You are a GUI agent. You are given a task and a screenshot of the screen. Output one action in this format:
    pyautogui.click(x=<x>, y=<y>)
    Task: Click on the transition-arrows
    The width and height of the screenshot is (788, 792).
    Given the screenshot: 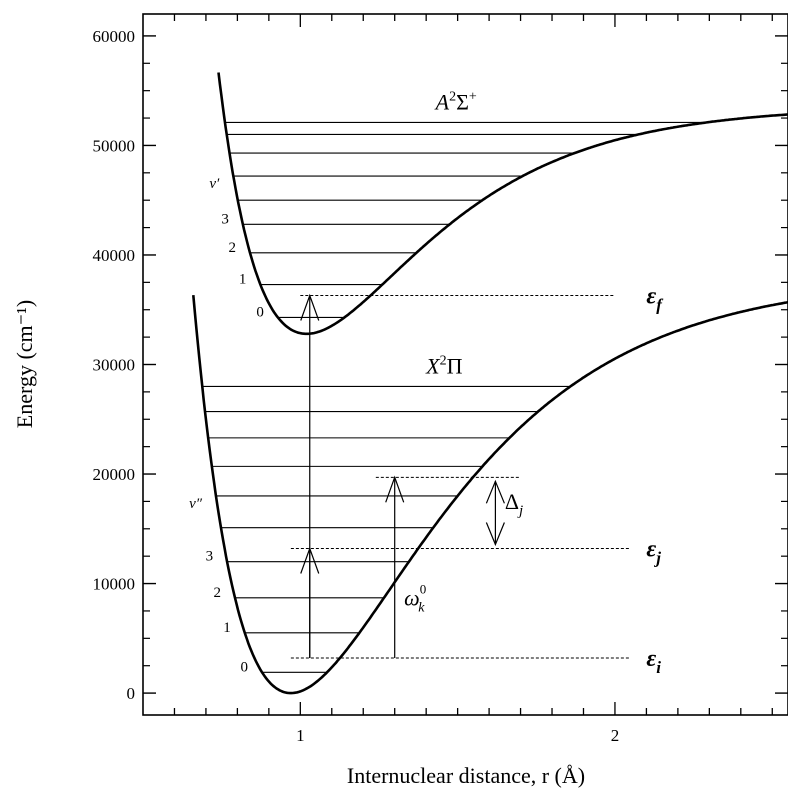 What is the action you would take?
    pyautogui.click(x=402, y=476)
    